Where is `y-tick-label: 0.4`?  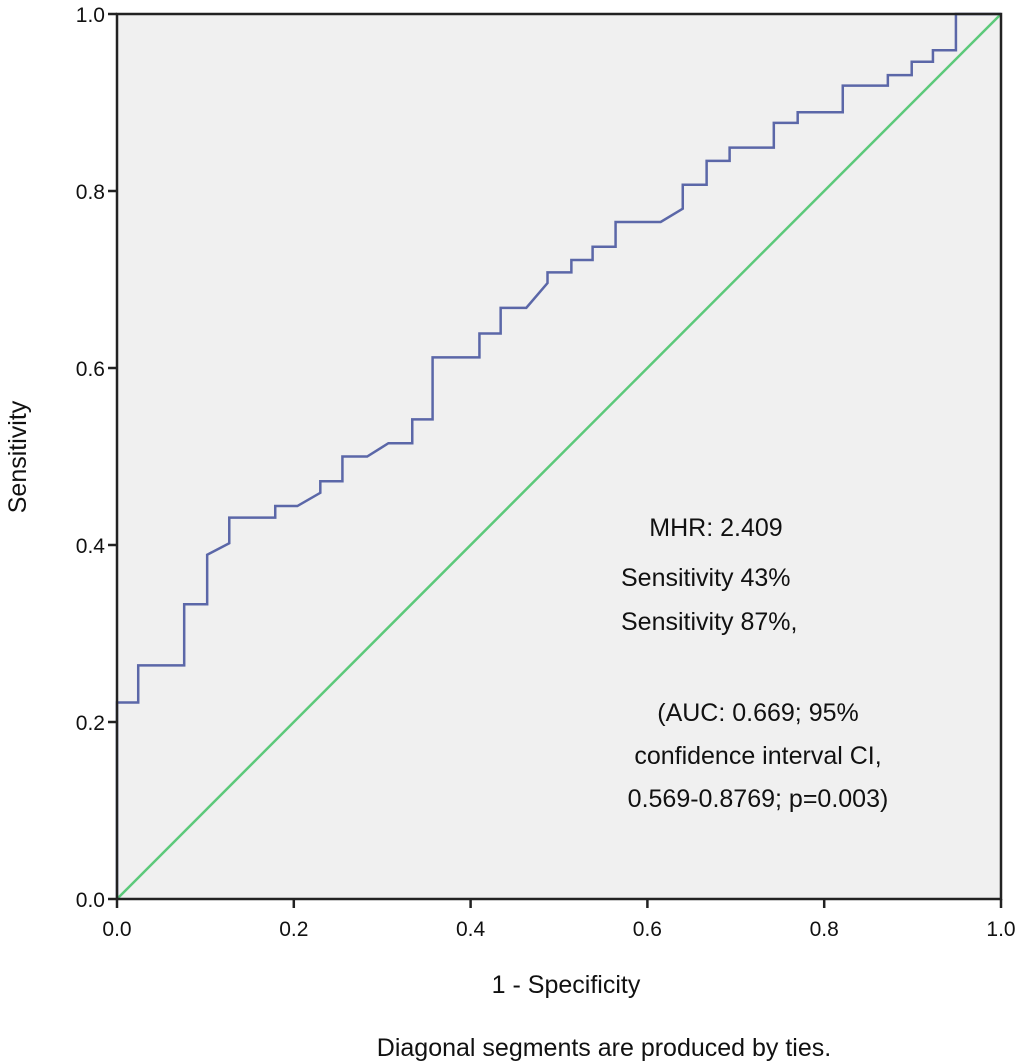 y-tick-label: 0.4 is located at coordinates (91, 546).